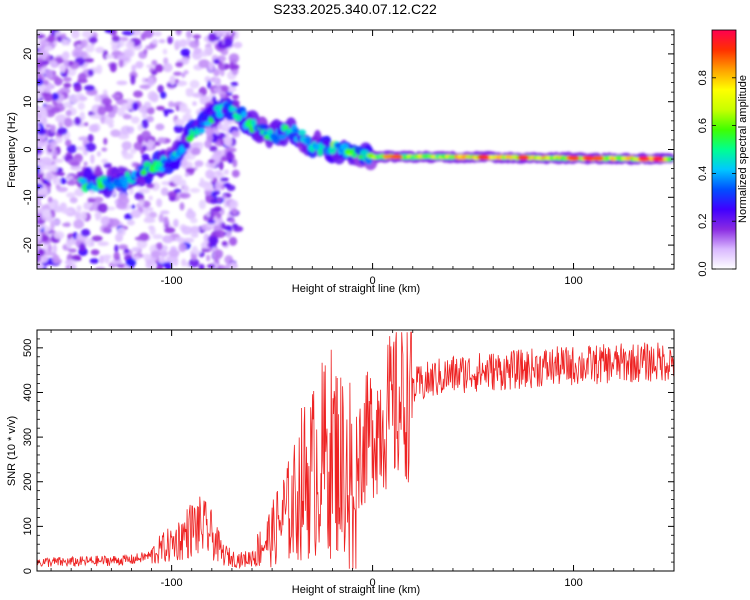  I want to click on colorbar-tick-label: 0.2, so click(703, 221).